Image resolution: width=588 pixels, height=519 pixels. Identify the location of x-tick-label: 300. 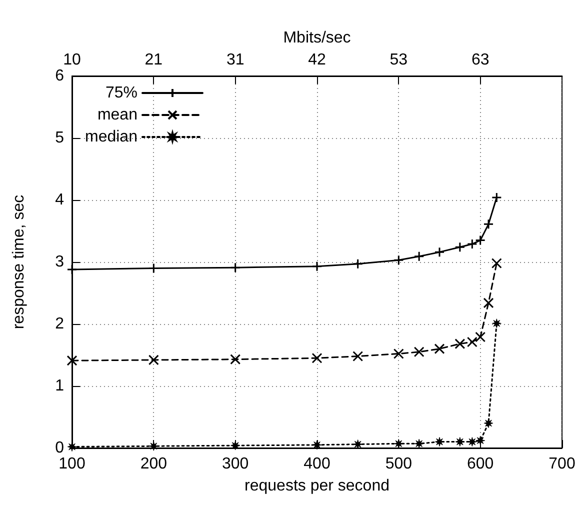
(235, 464).